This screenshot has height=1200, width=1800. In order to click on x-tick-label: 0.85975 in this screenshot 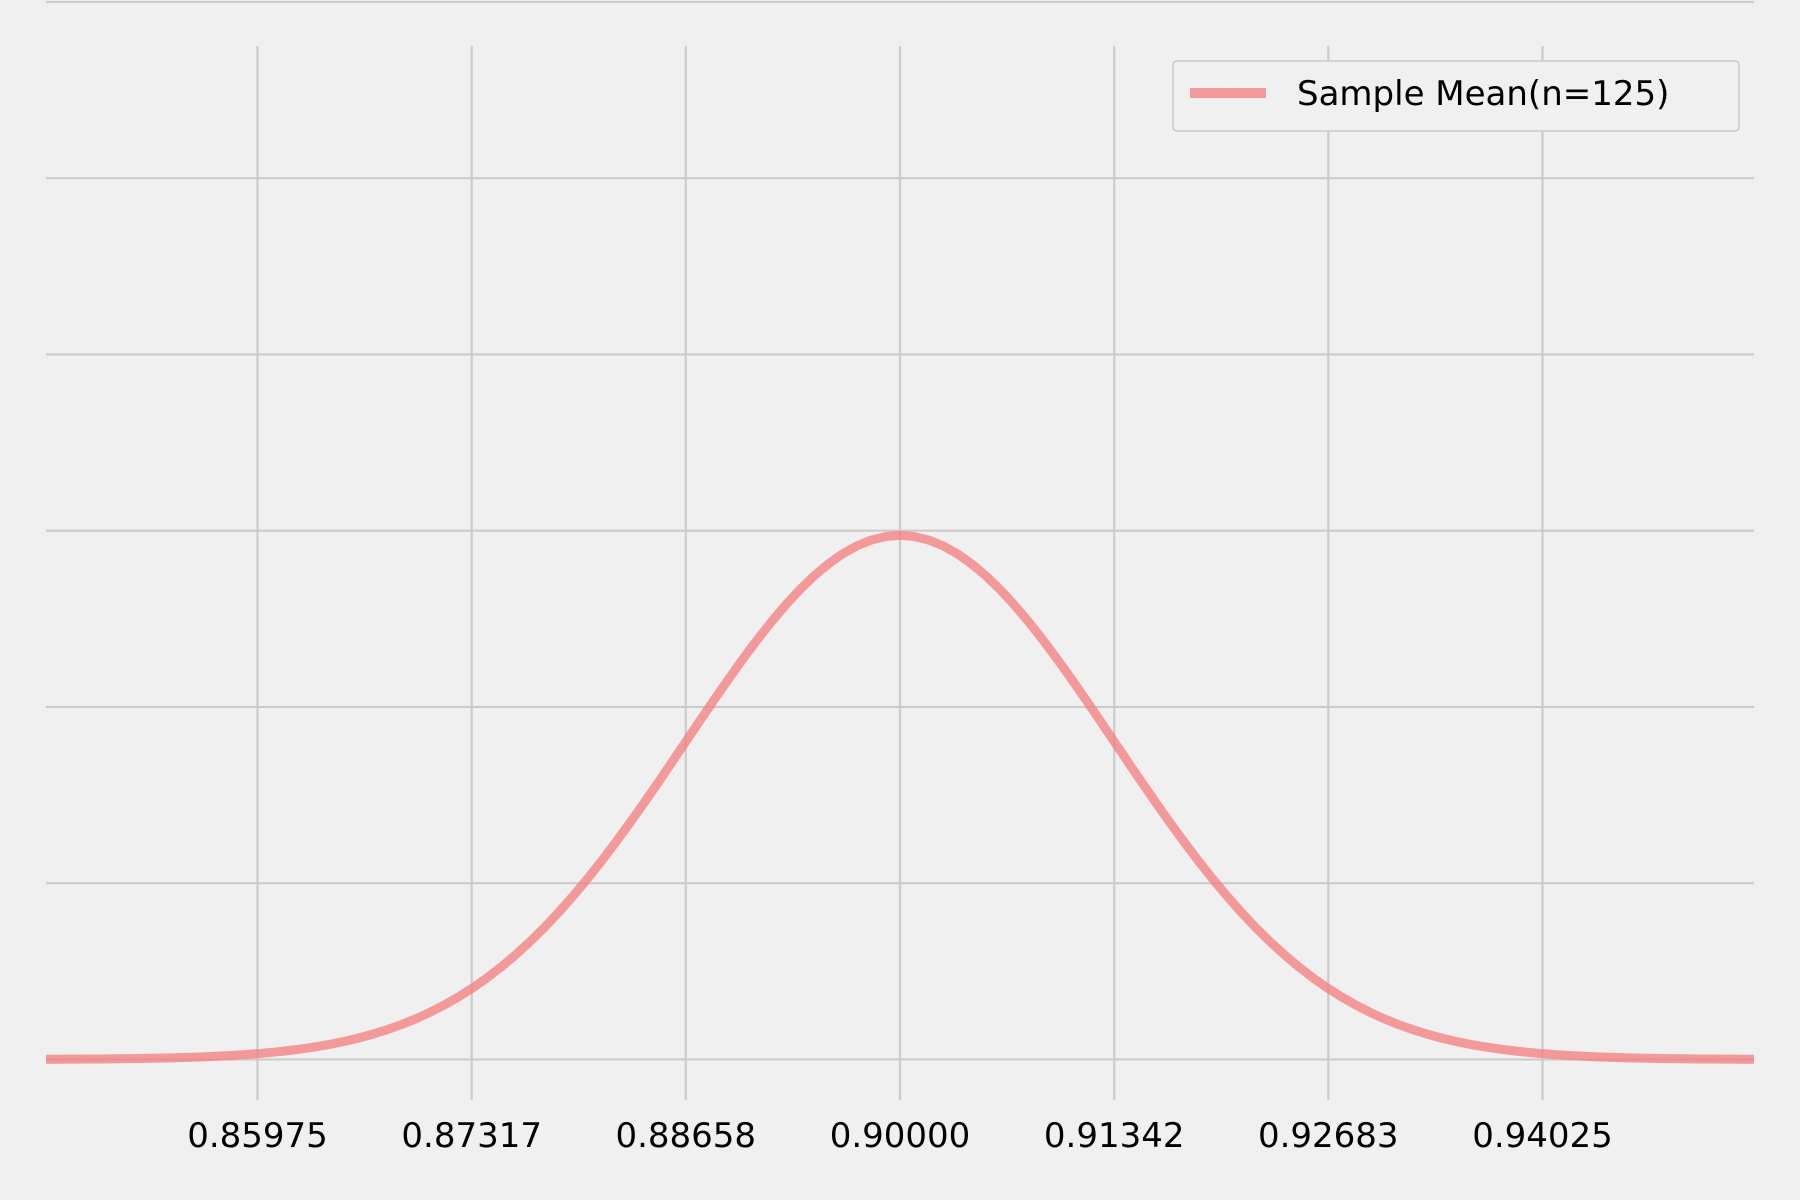, I will do `click(257, 1136)`.